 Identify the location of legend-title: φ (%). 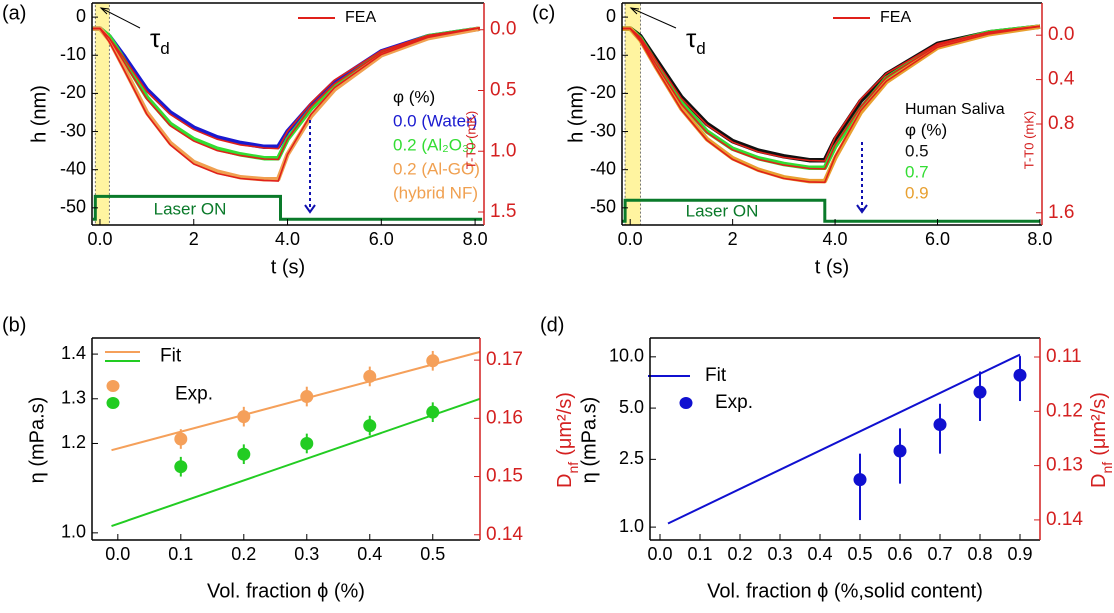
(926, 129).